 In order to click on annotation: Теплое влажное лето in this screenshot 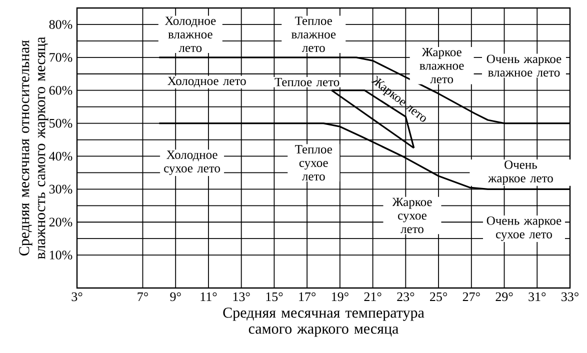, I will do `click(313, 34)`.